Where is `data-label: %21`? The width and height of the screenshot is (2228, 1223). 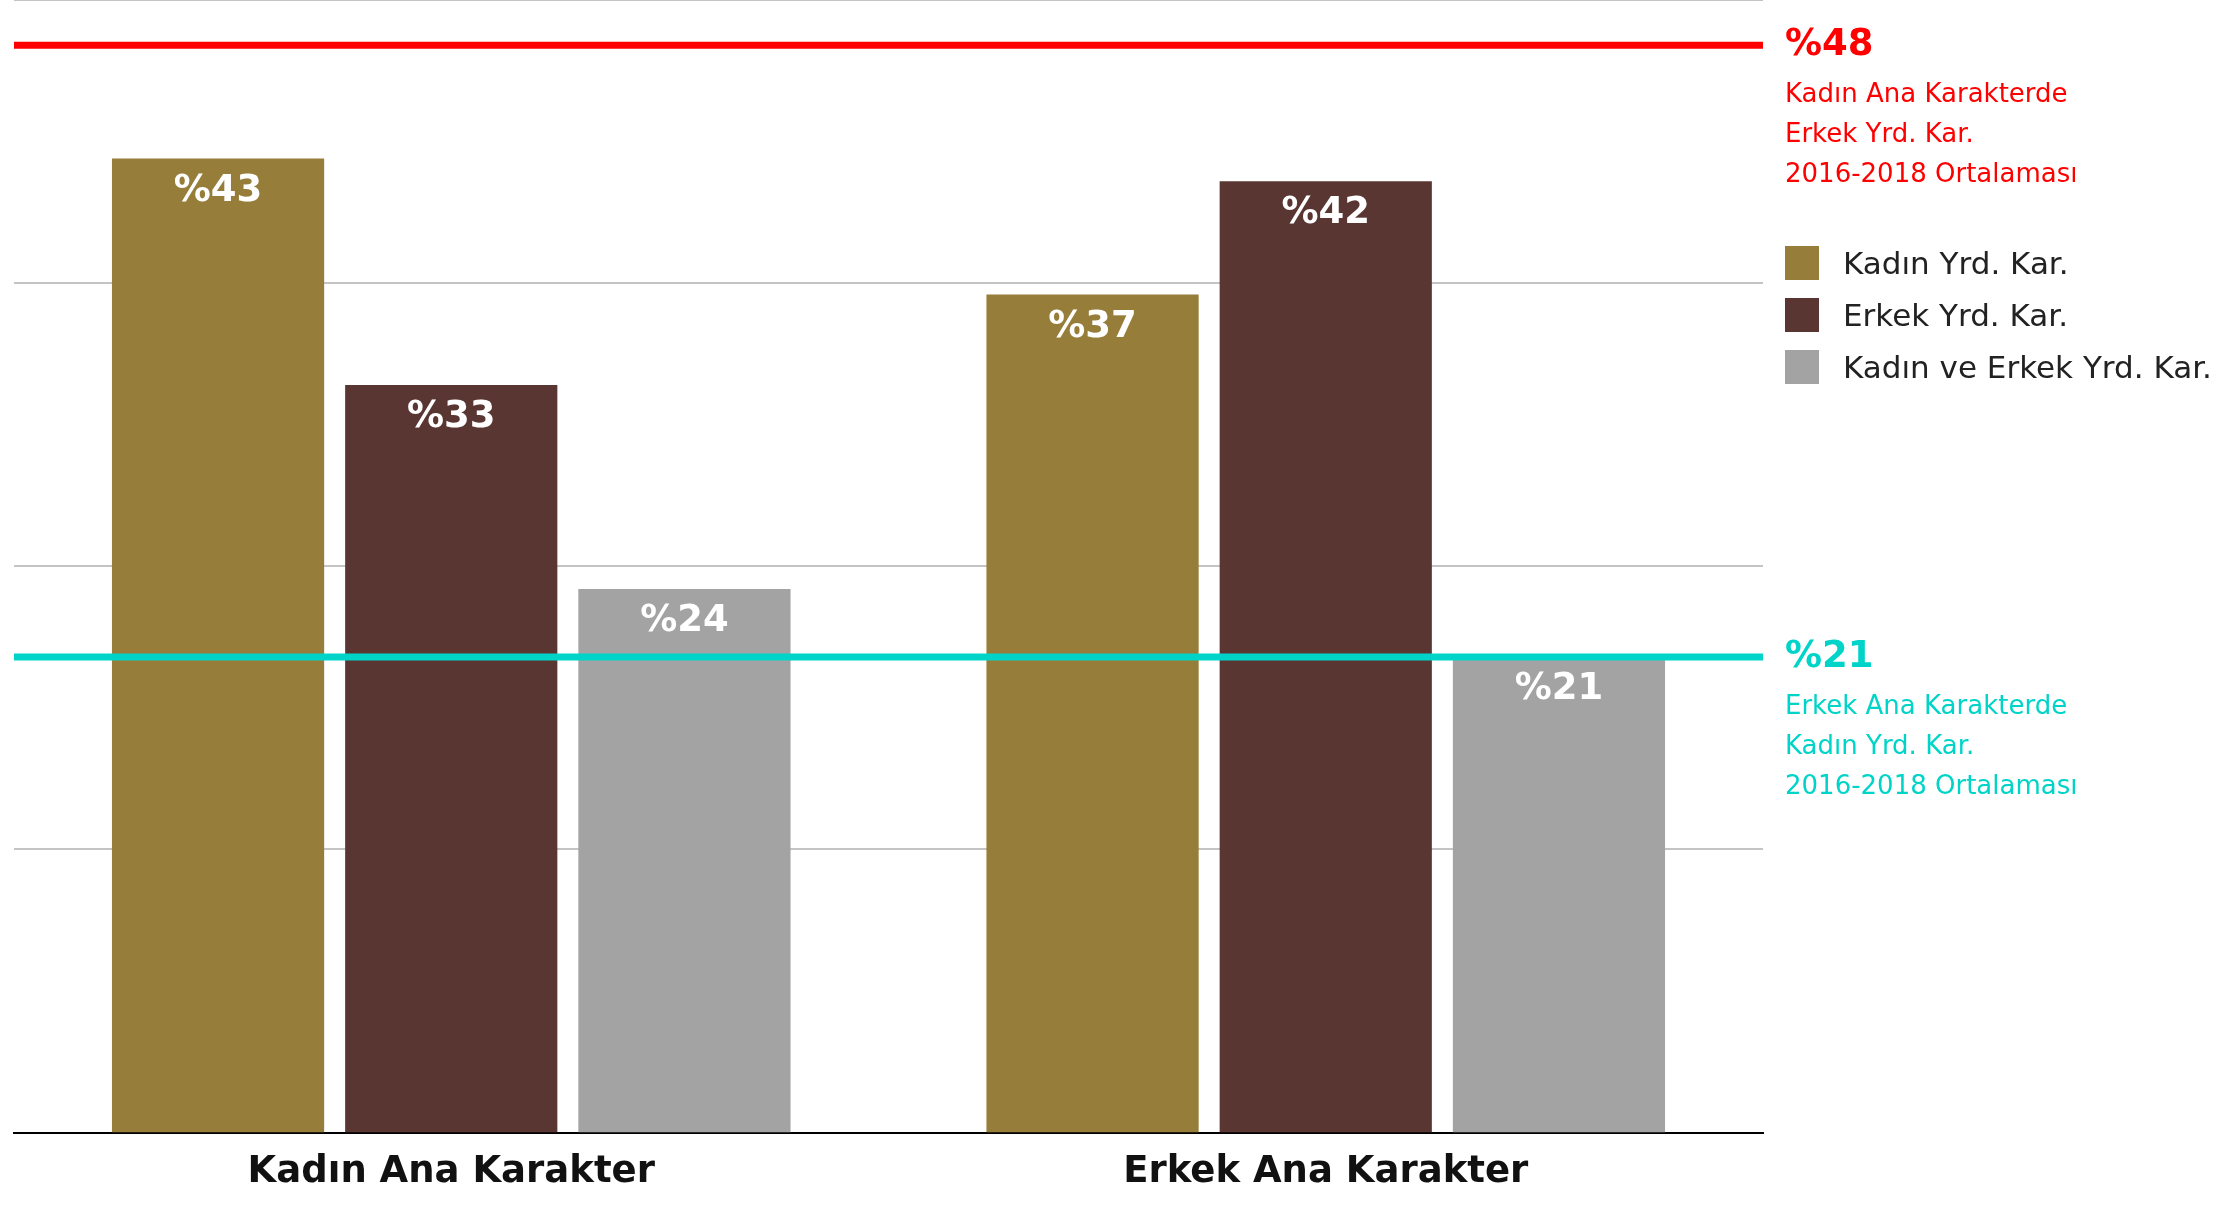 data-label: %21 is located at coordinates (1559, 687).